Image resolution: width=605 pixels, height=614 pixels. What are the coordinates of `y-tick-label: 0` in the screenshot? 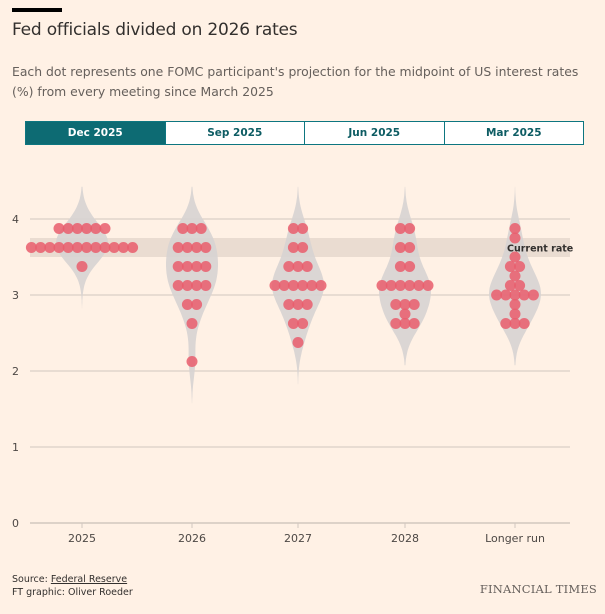 It's located at (15, 523).